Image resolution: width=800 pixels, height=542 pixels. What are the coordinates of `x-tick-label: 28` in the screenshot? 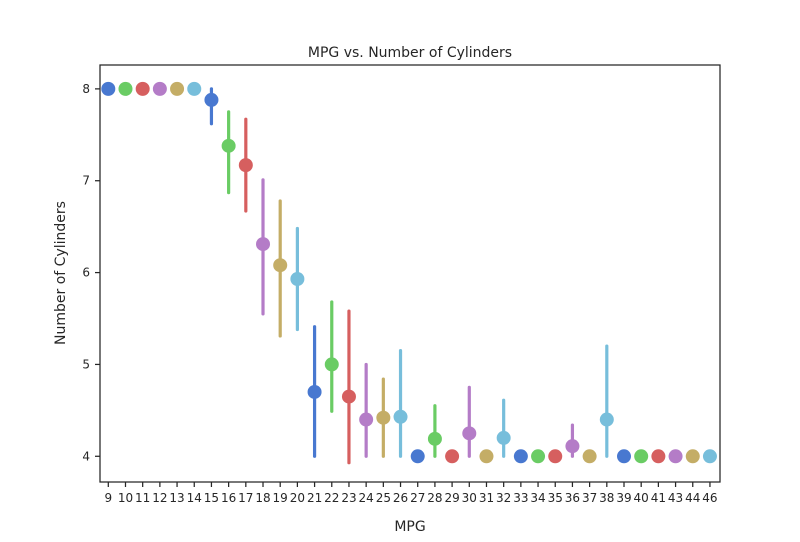 It's located at (434, 498).